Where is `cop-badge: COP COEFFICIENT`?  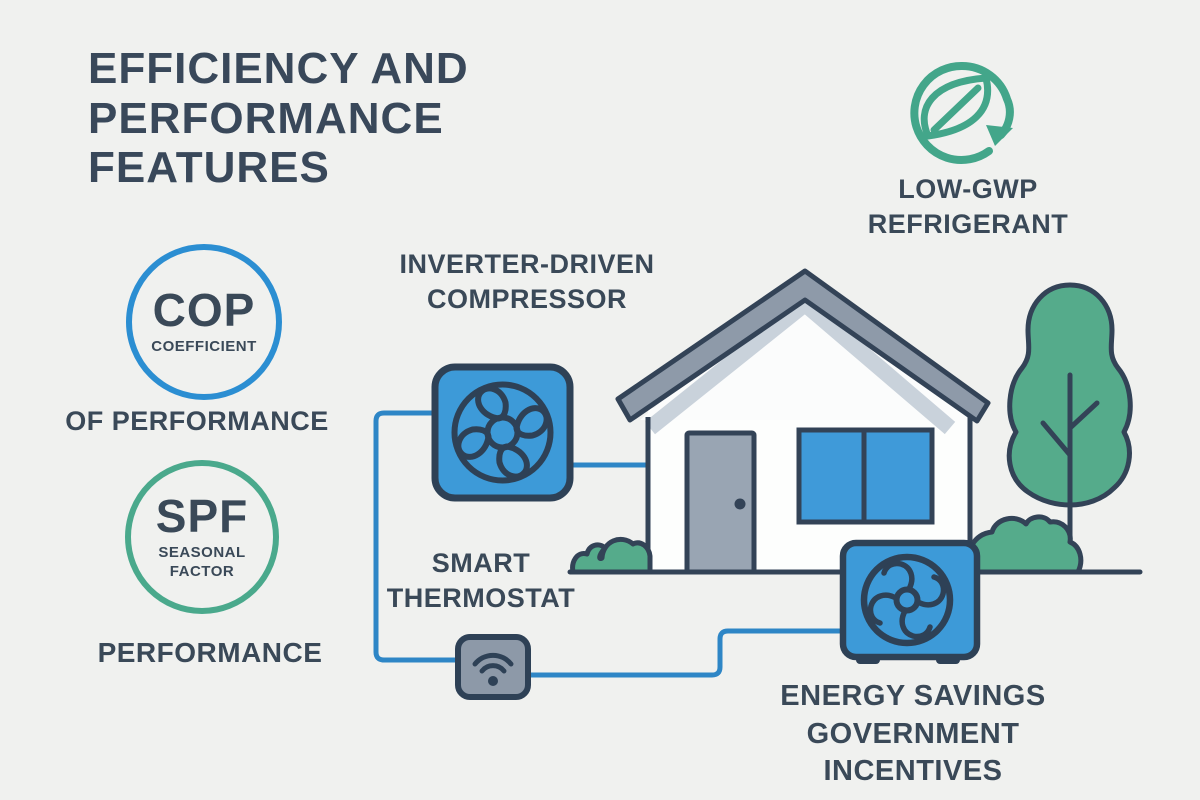 cop-badge: COP COEFFICIENT is located at coordinates (204, 322).